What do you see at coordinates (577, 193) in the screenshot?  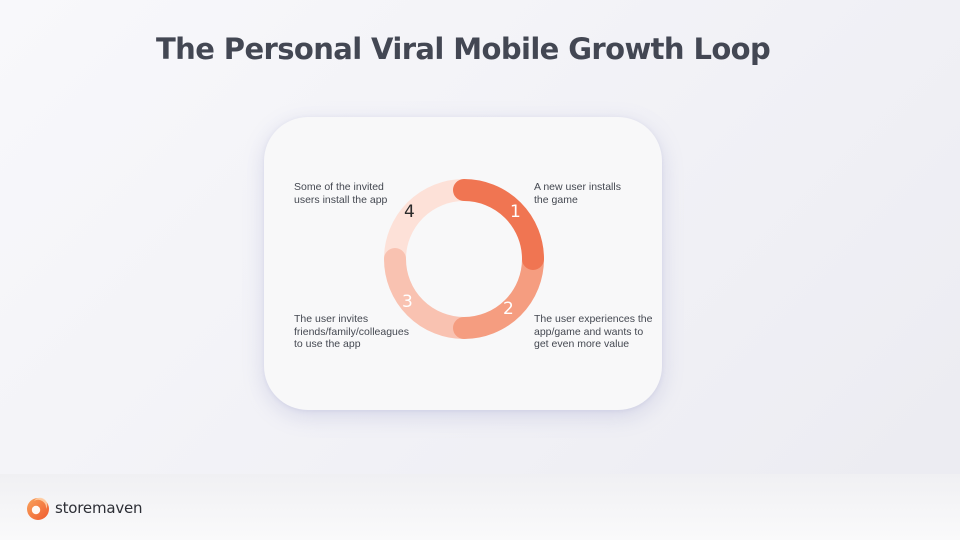 I see `step-1-label: A new user installs the game` at bounding box center [577, 193].